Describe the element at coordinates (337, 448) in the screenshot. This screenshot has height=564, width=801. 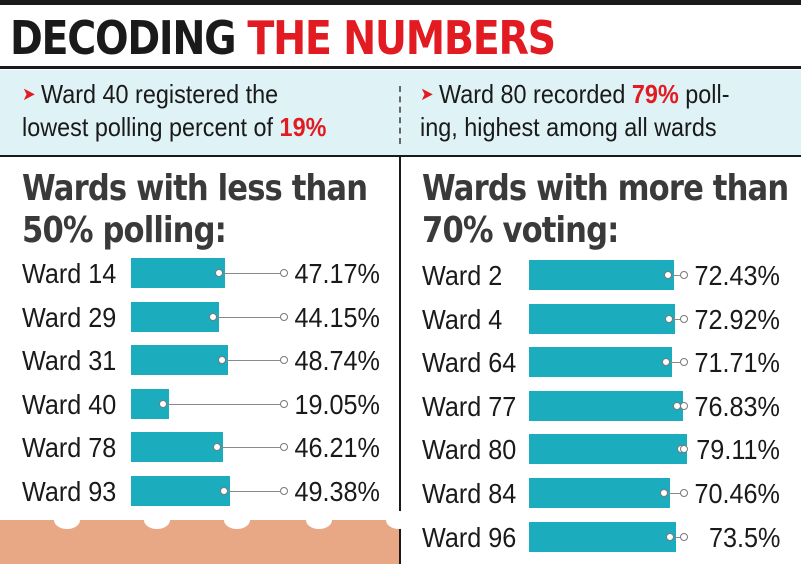
I see `value-label: 46.21%` at that location.